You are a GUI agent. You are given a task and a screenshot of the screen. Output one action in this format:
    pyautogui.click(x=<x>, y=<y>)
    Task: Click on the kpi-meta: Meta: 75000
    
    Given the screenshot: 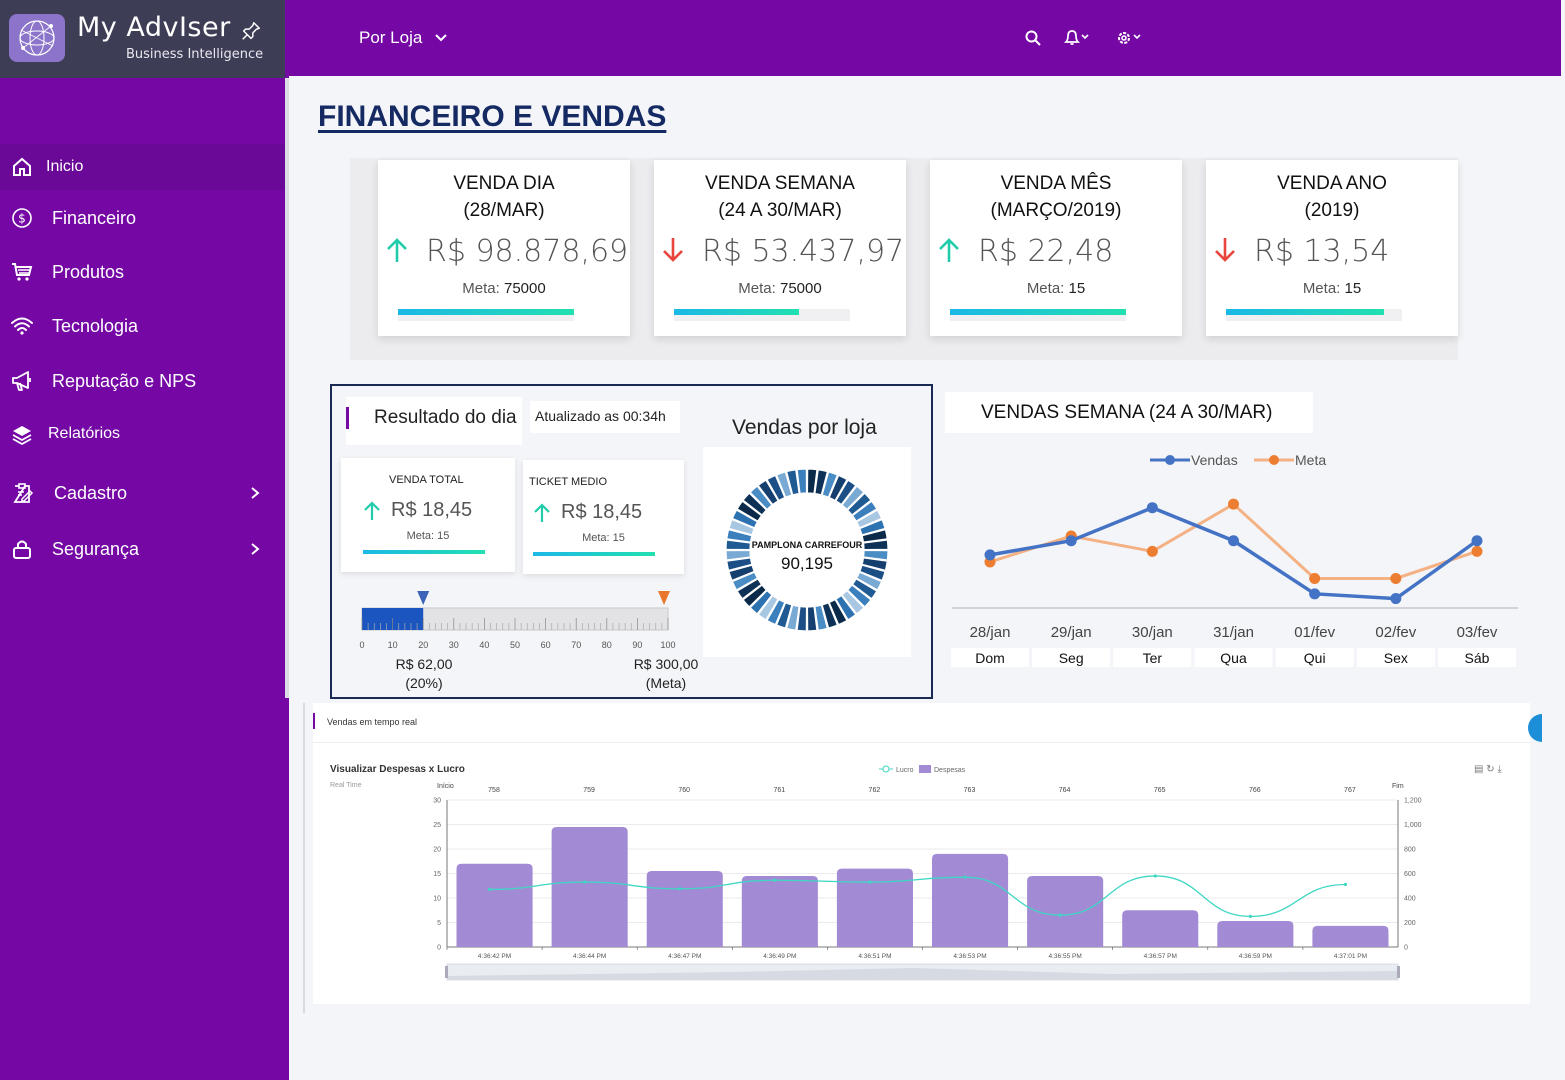 What is the action you would take?
    pyautogui.click(x=780, y=288)
    